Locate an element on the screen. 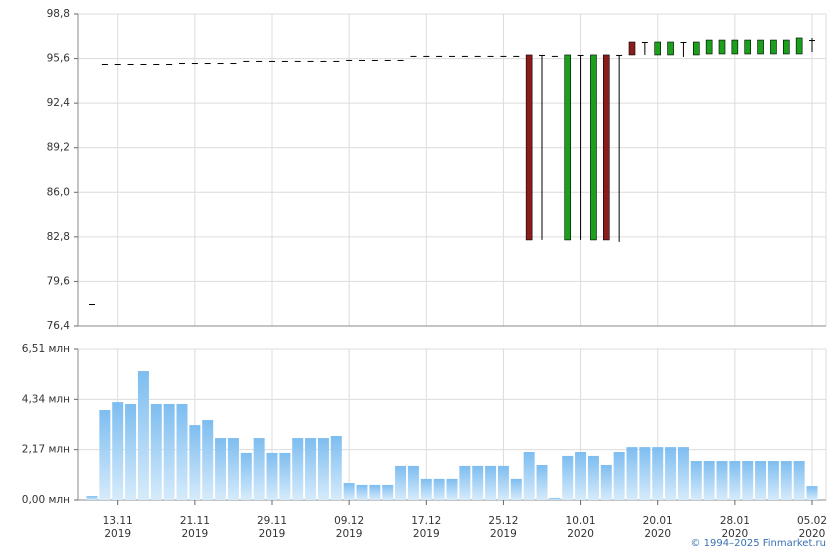 The width and height of the screenshot is (840, 550). y-tick-label: 6,51 млн is located at coordinates (46, 349).